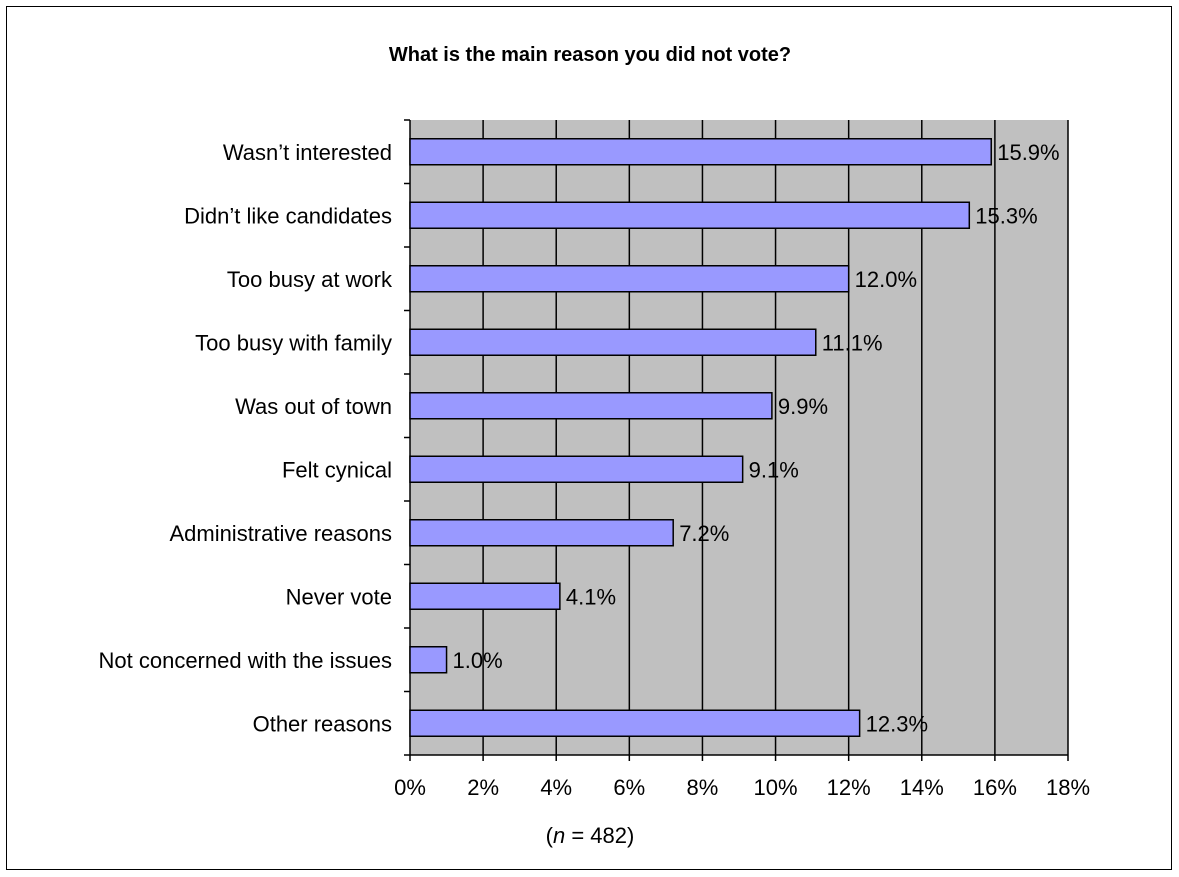 The image size is (1179, 877). What do you see at coordinates (922, 787) in the screenshot?
I see `x-tick-label: 14%` at bounding box center [922, 787].